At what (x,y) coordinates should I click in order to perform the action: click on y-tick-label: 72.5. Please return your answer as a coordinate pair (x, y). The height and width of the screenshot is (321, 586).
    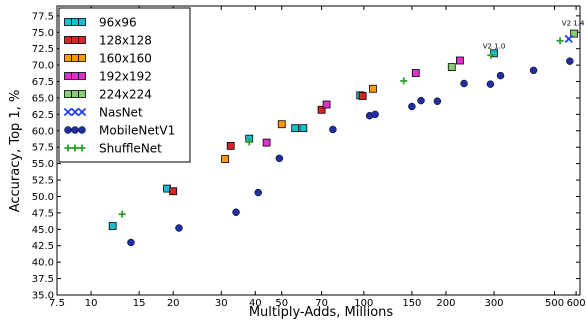
    Looking at the image, I should click on (43, 49).